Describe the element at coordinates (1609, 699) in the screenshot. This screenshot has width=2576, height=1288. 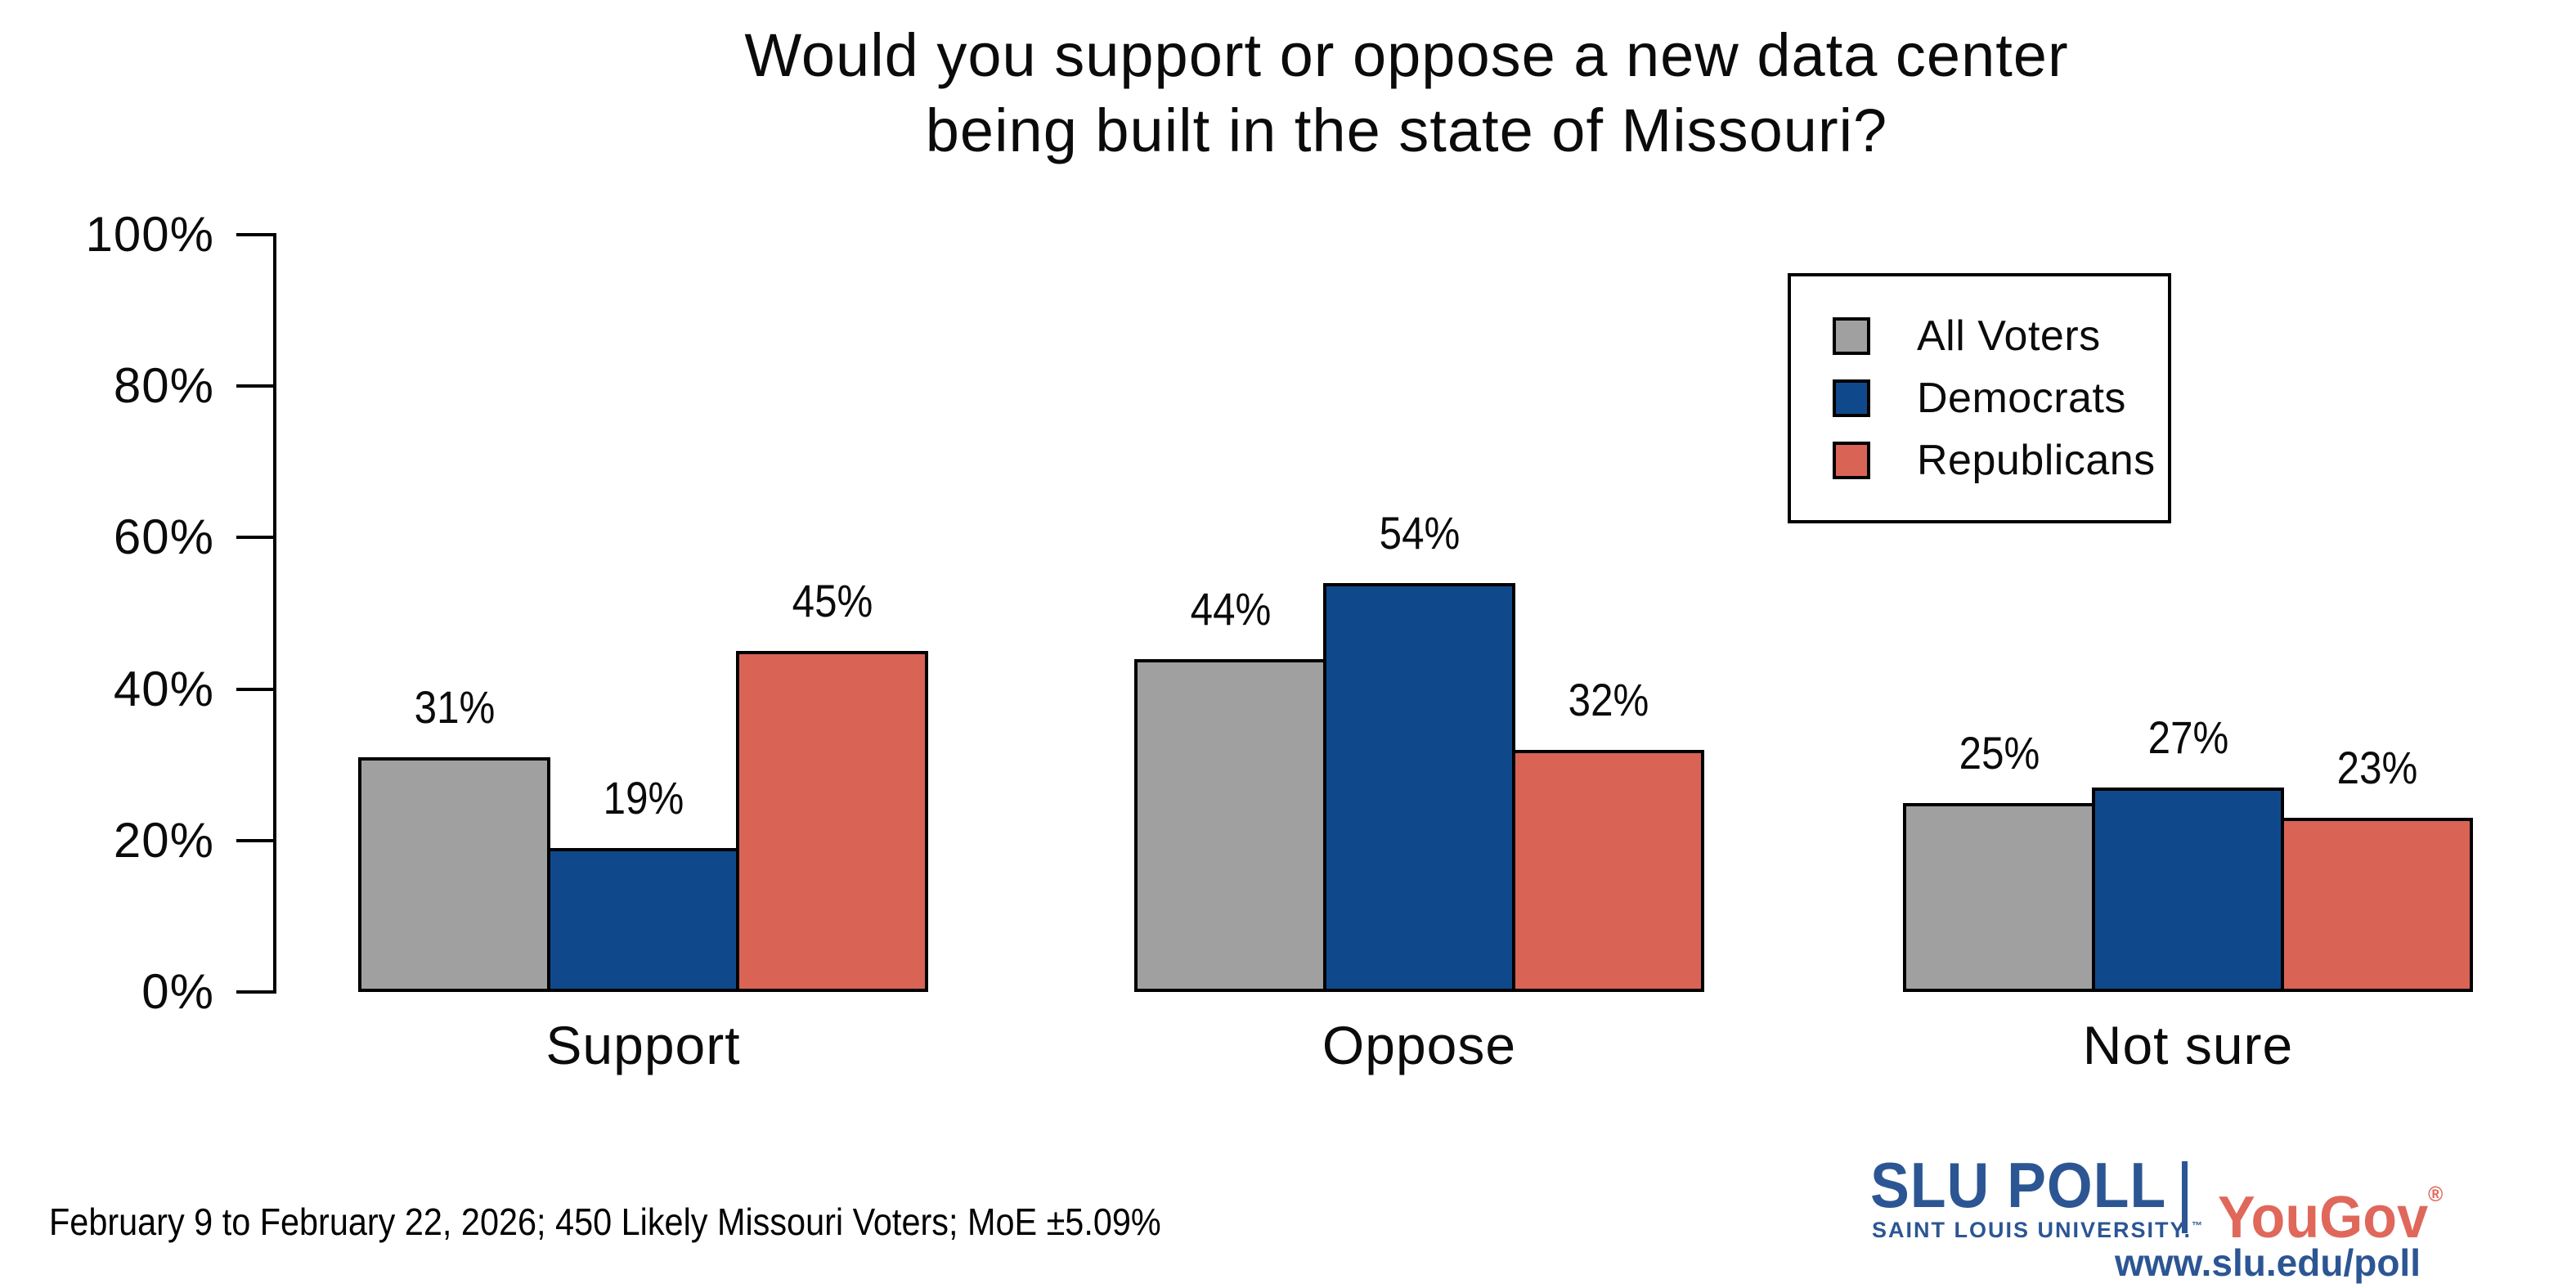
I see `bar-value-label: 32%` at that location.